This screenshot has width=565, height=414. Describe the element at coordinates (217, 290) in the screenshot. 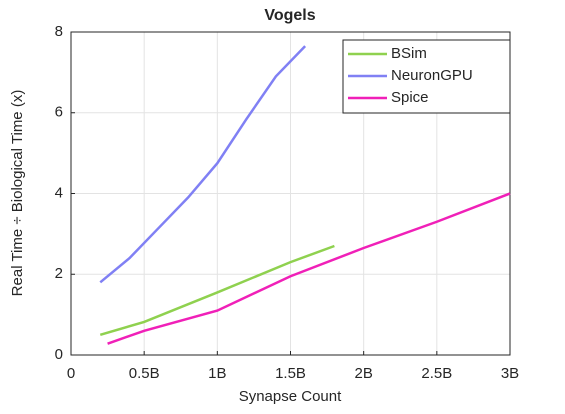

I see `series-line` at that location.